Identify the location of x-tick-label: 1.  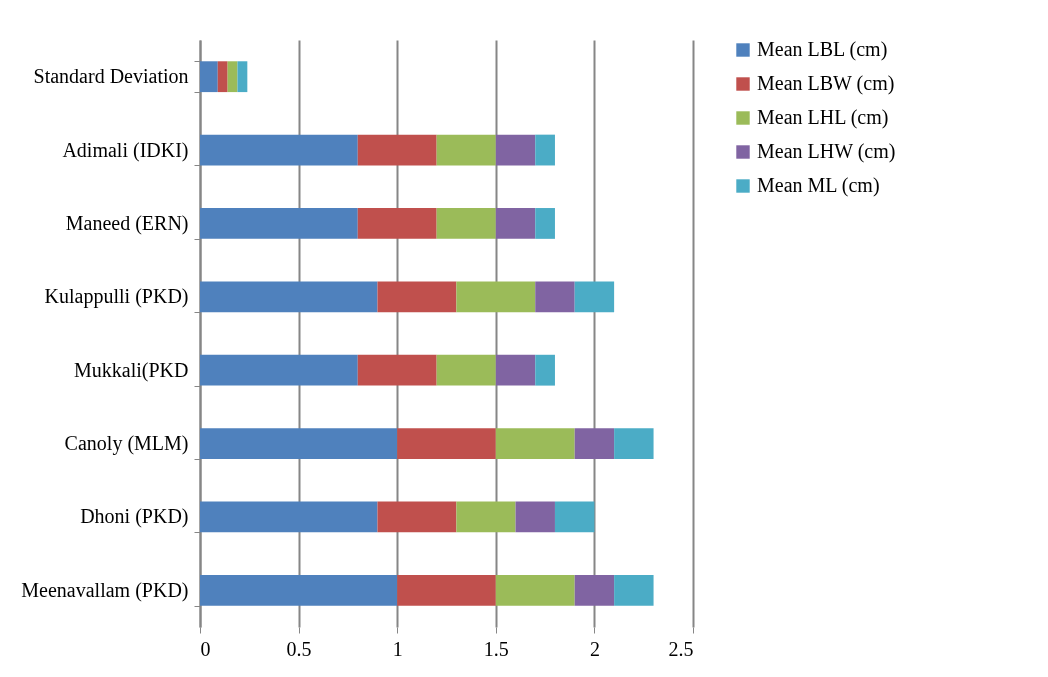
(397, 648).